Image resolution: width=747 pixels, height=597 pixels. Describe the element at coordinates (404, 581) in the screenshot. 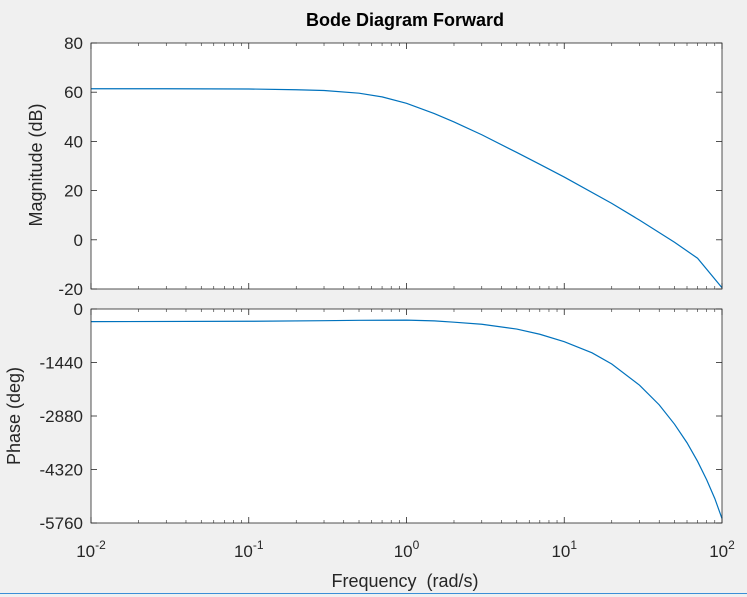

I see `frequency-axis-label: Frequency (rad/s)` at that location.